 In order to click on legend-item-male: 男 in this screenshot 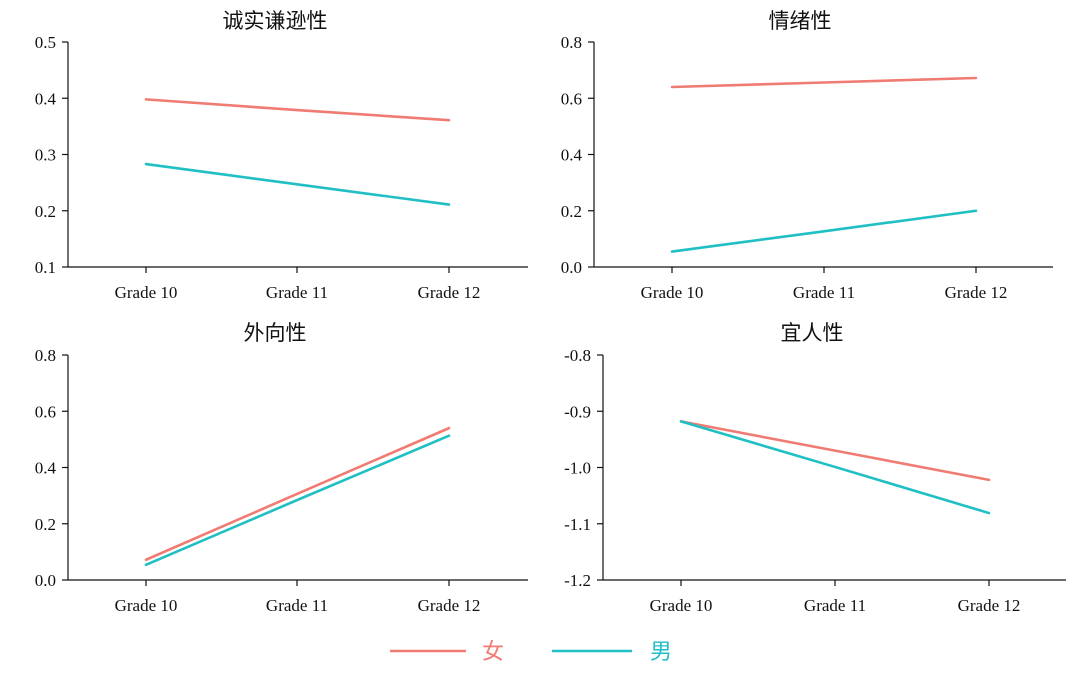, I will do `click(612, 652)`.